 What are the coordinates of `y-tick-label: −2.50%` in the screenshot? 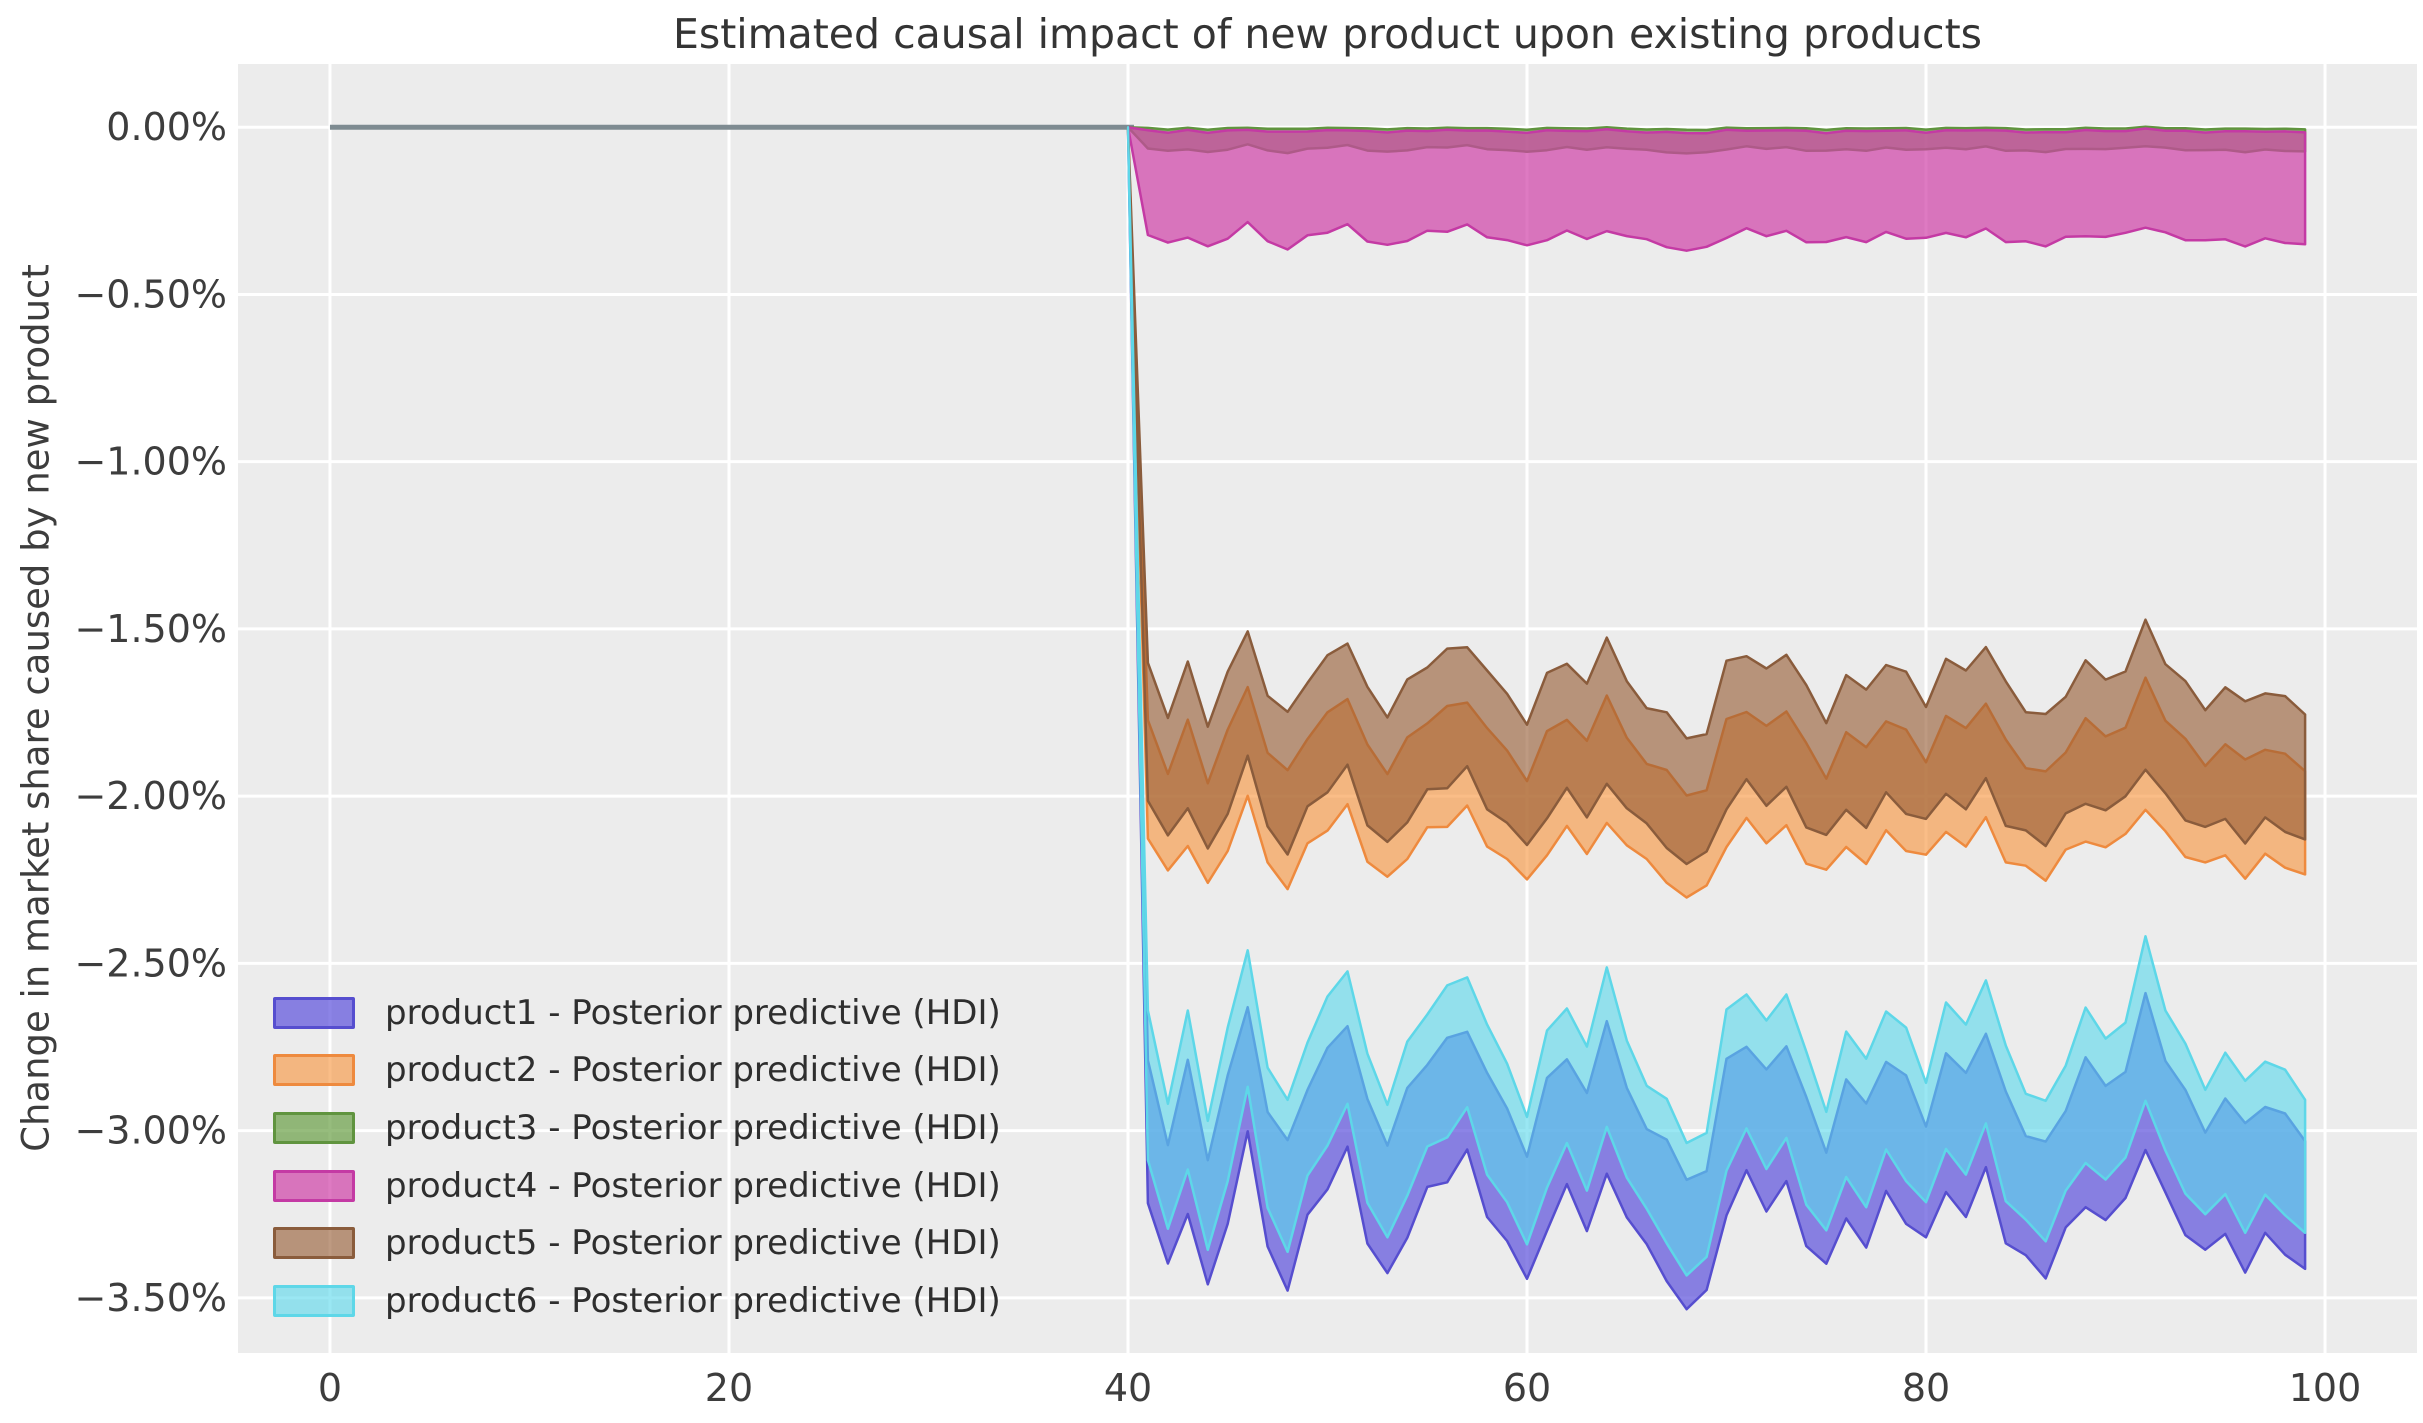 It's located at (150, 963).